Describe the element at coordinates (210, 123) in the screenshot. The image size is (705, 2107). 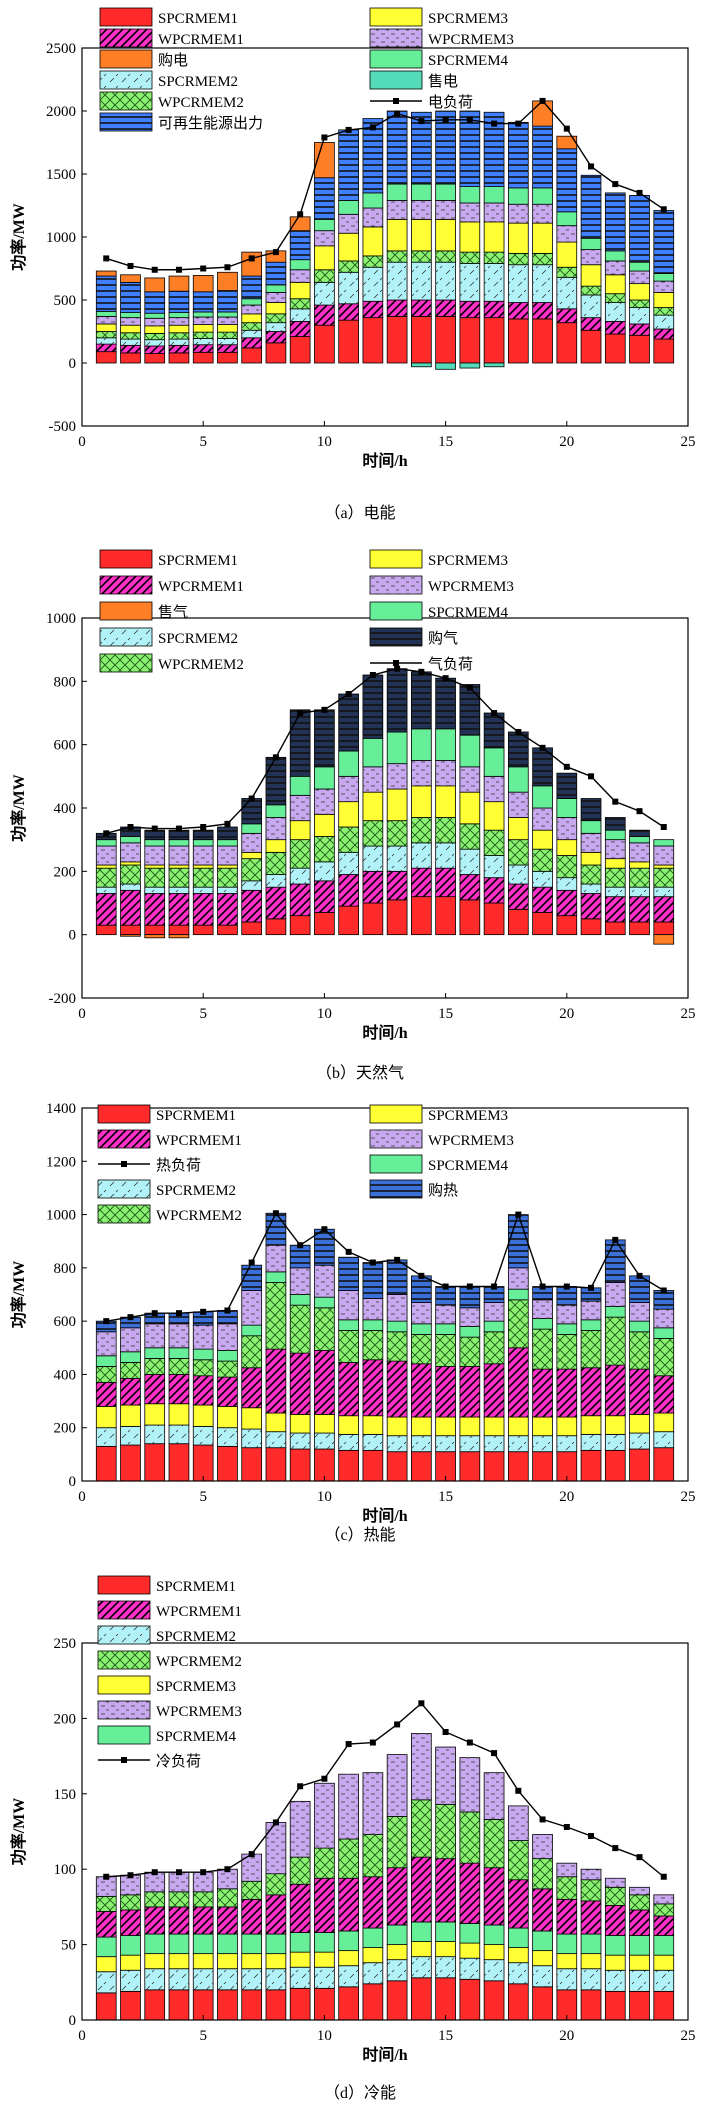
I see `legend-label-renewable-output: 可再生能源出力` at that location.